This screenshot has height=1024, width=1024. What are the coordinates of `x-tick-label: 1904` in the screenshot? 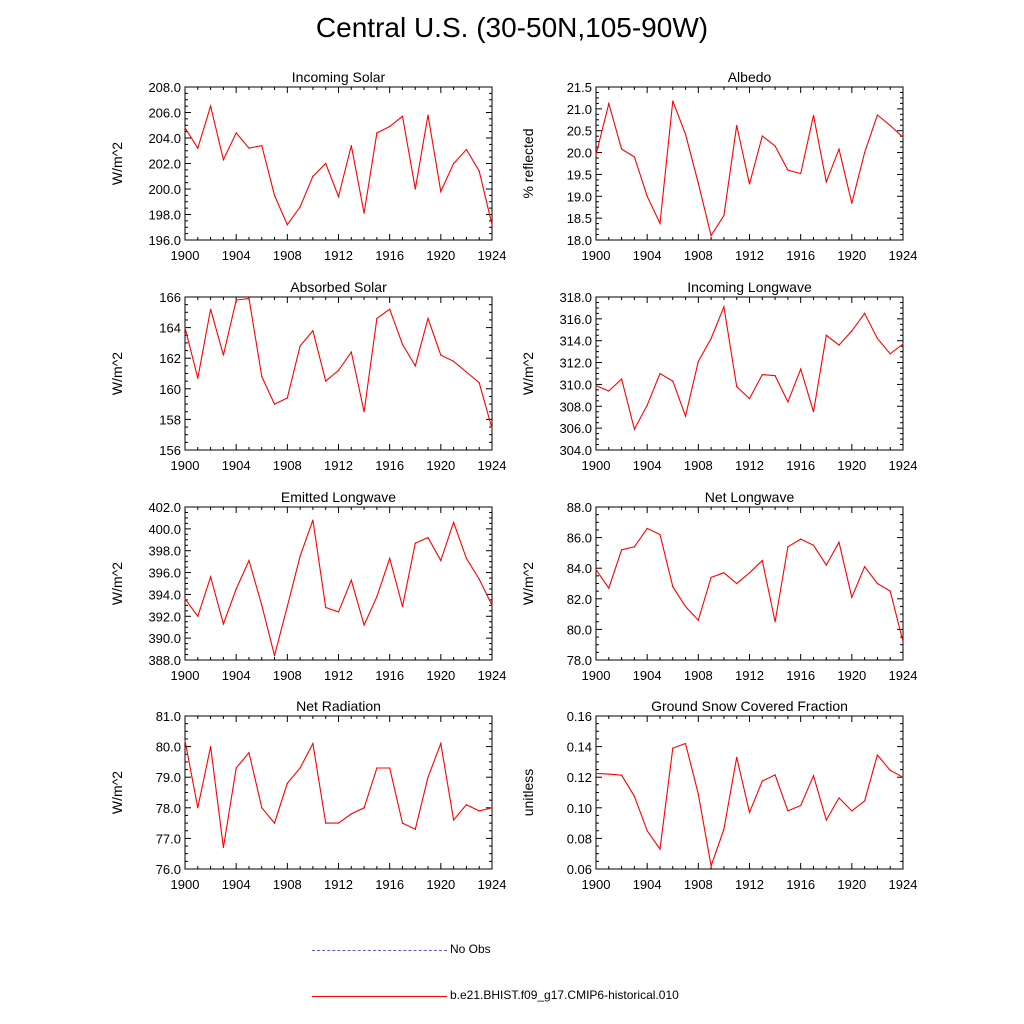 It's located at (647, 465).